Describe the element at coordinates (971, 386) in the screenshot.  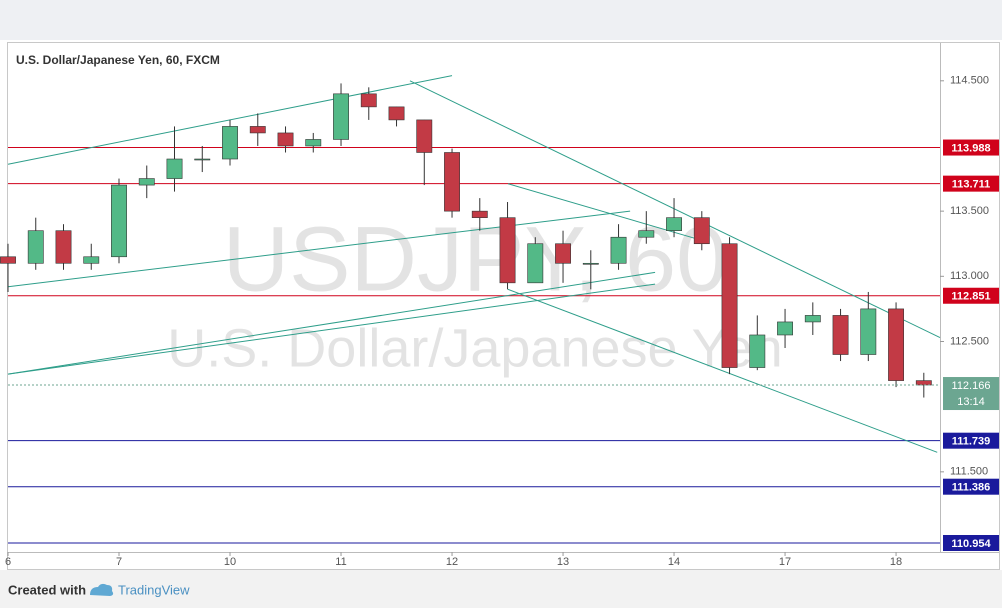
I see `last-price-label: 112.166` at that location.